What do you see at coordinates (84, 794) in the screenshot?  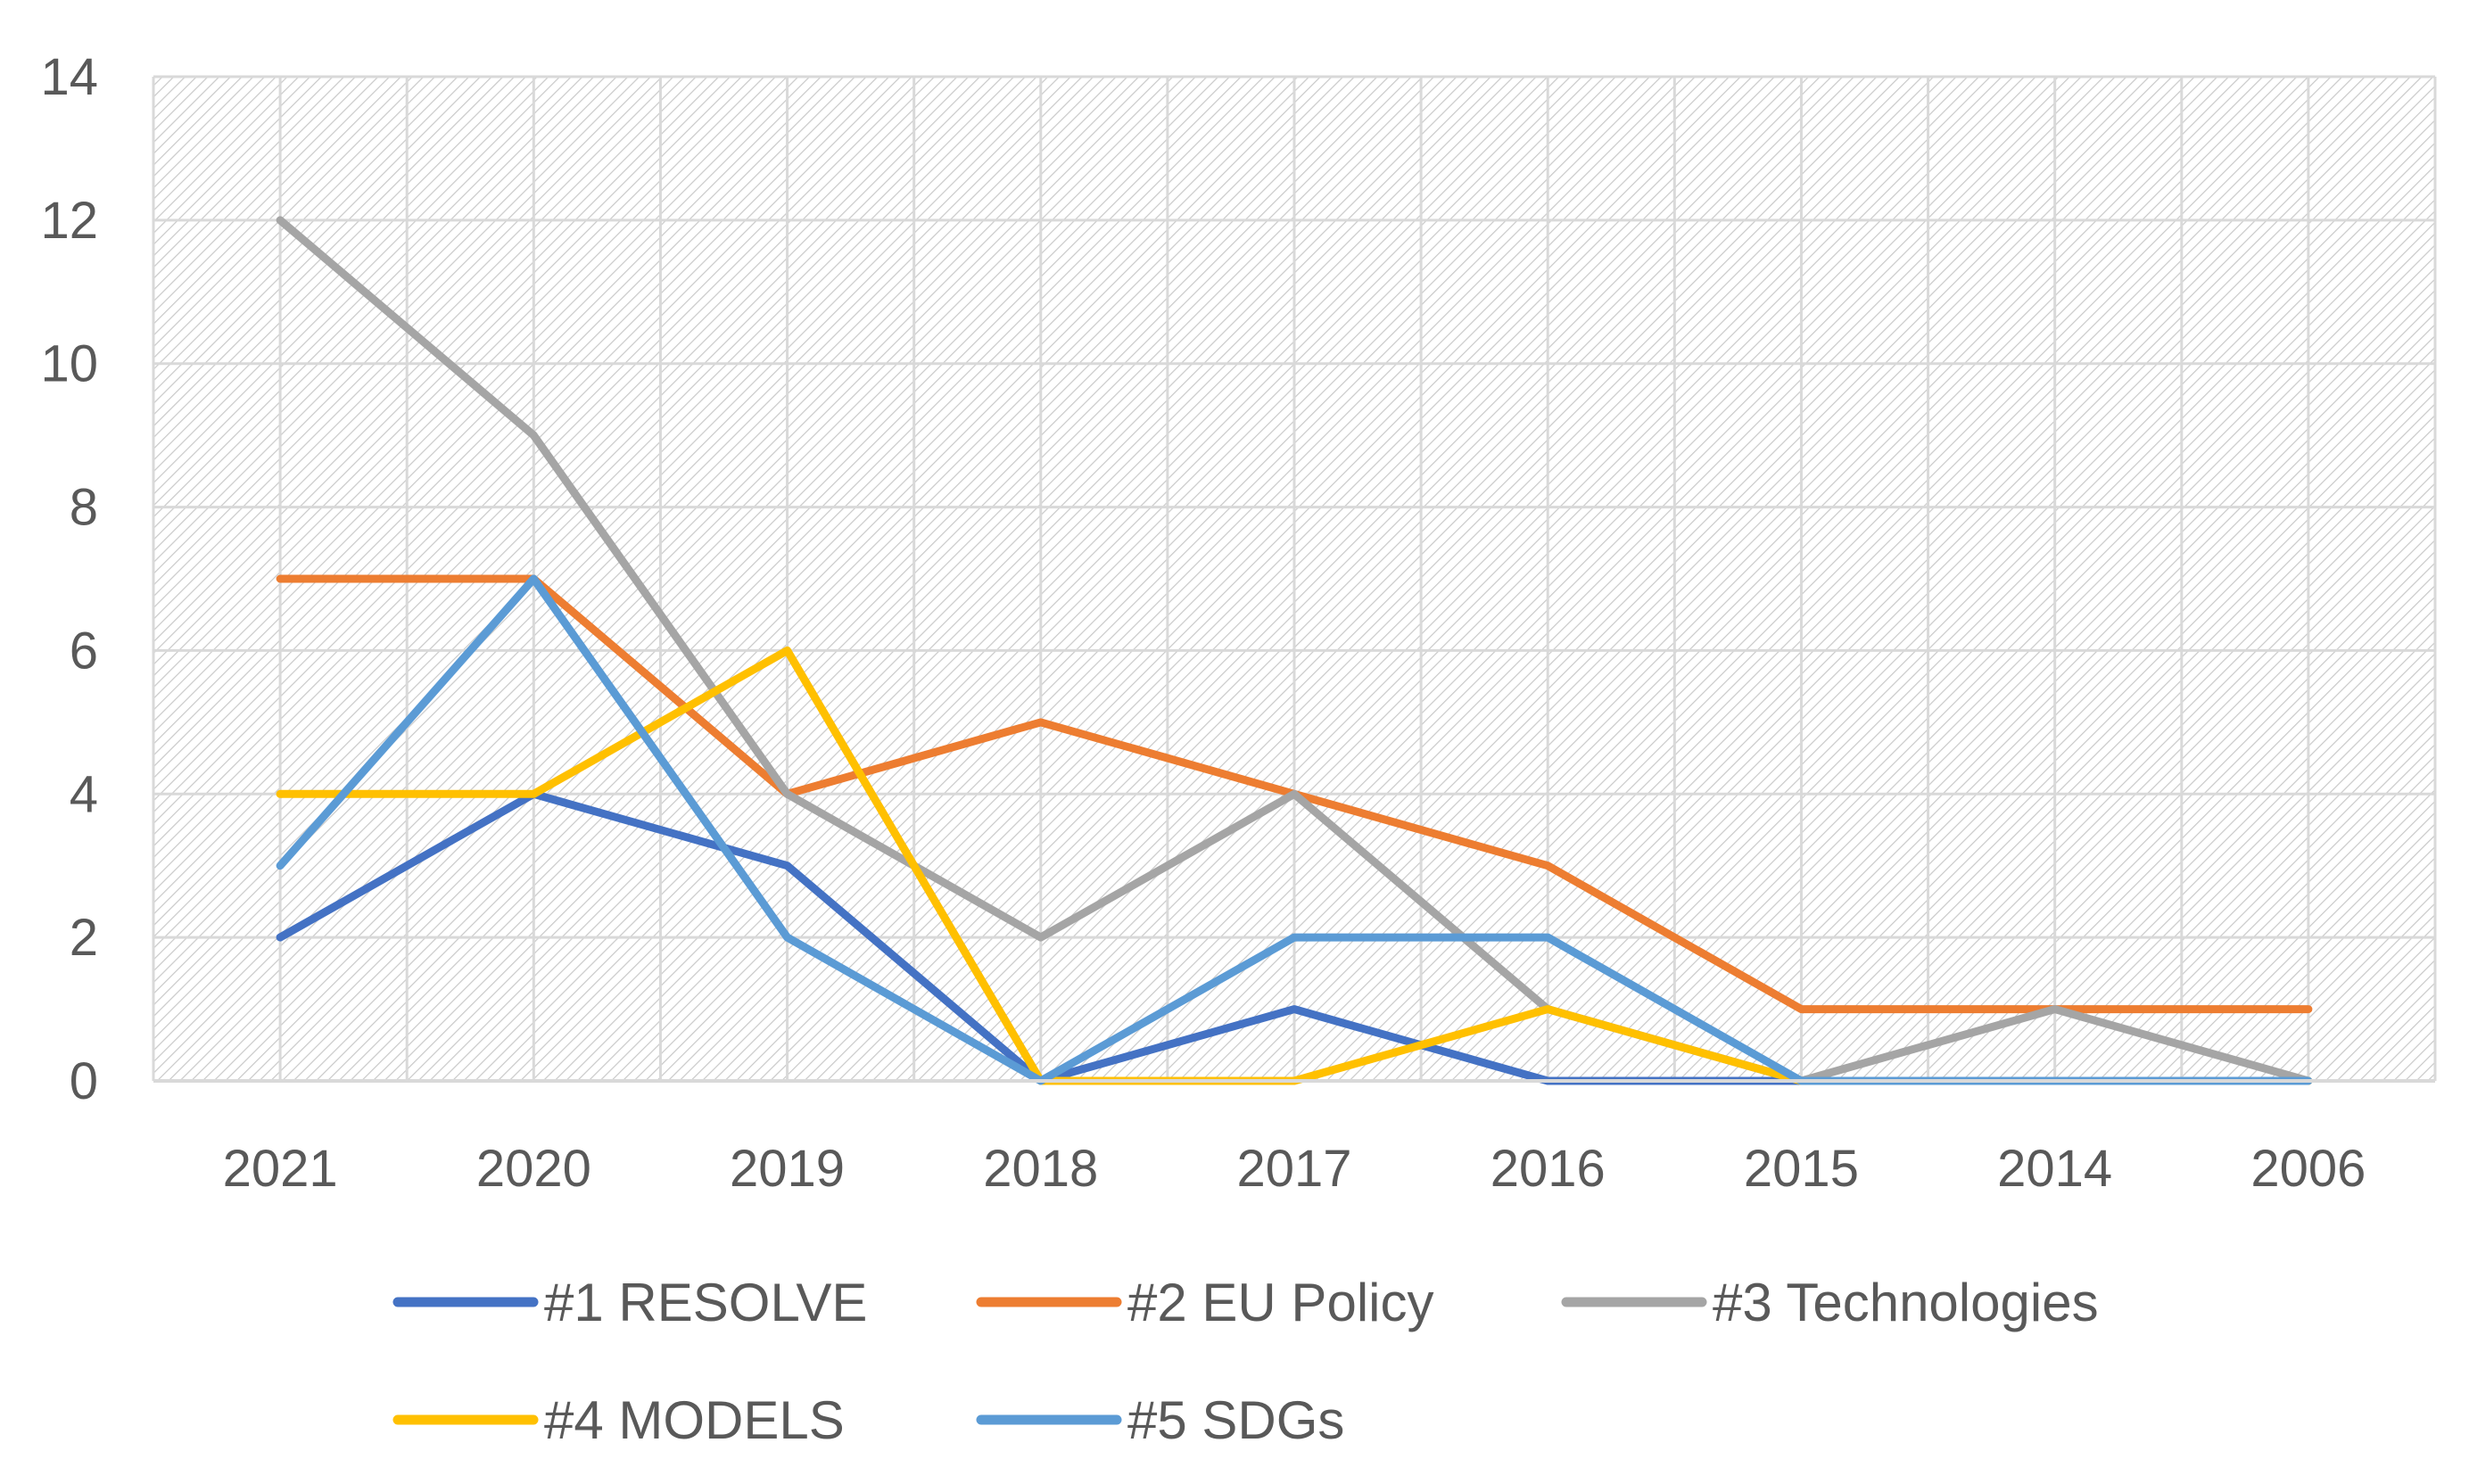 I see `y-tick-label: 4` at bounding box center [84, 794].